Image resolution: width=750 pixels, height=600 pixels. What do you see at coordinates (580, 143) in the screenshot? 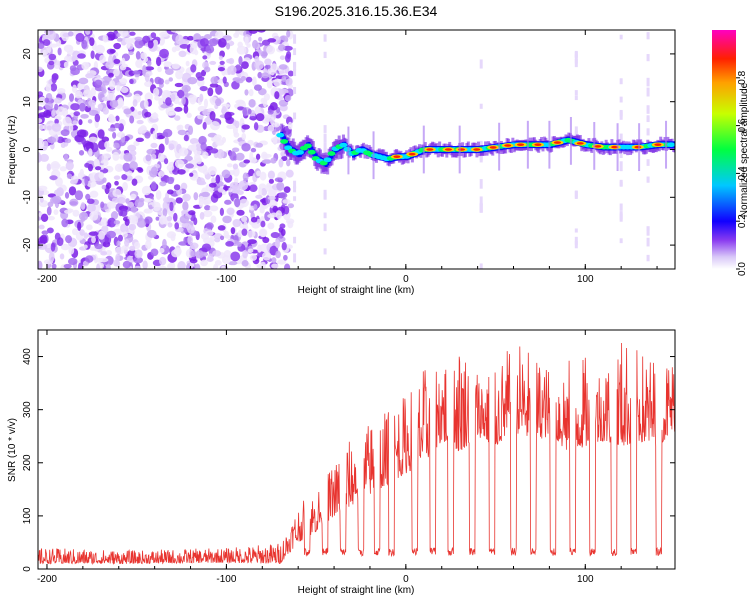
I see `ridge-peak` at bounding box center [580, 143].